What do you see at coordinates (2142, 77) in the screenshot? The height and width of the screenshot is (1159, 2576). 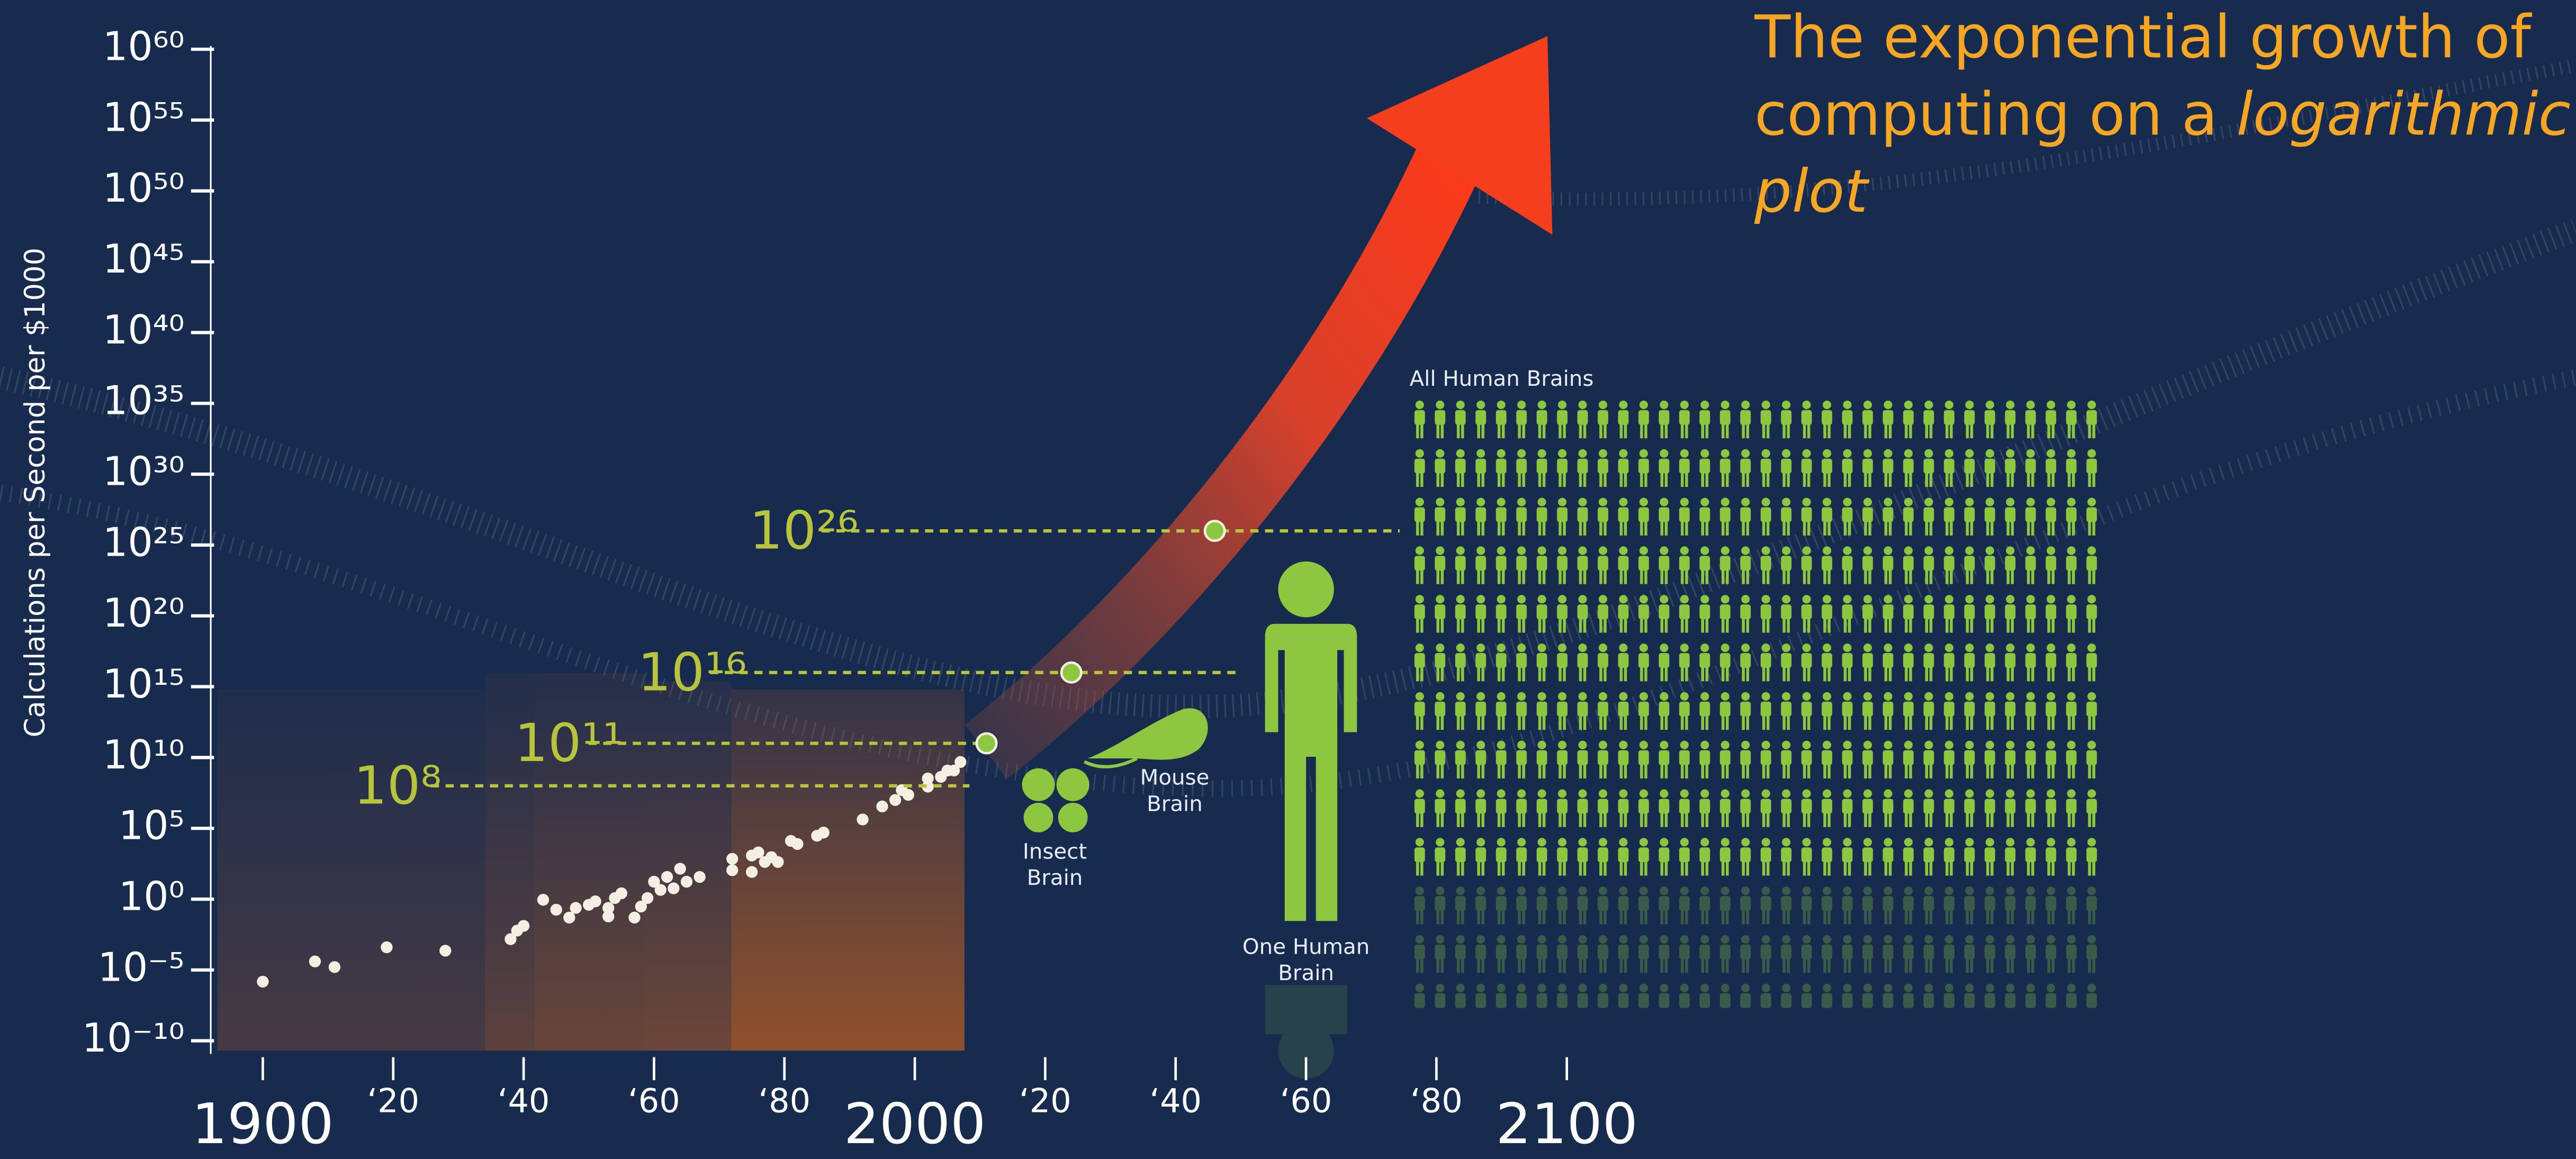 I see `title-text: The exponential growth of computing on a` at bounding box center [2142, 77].